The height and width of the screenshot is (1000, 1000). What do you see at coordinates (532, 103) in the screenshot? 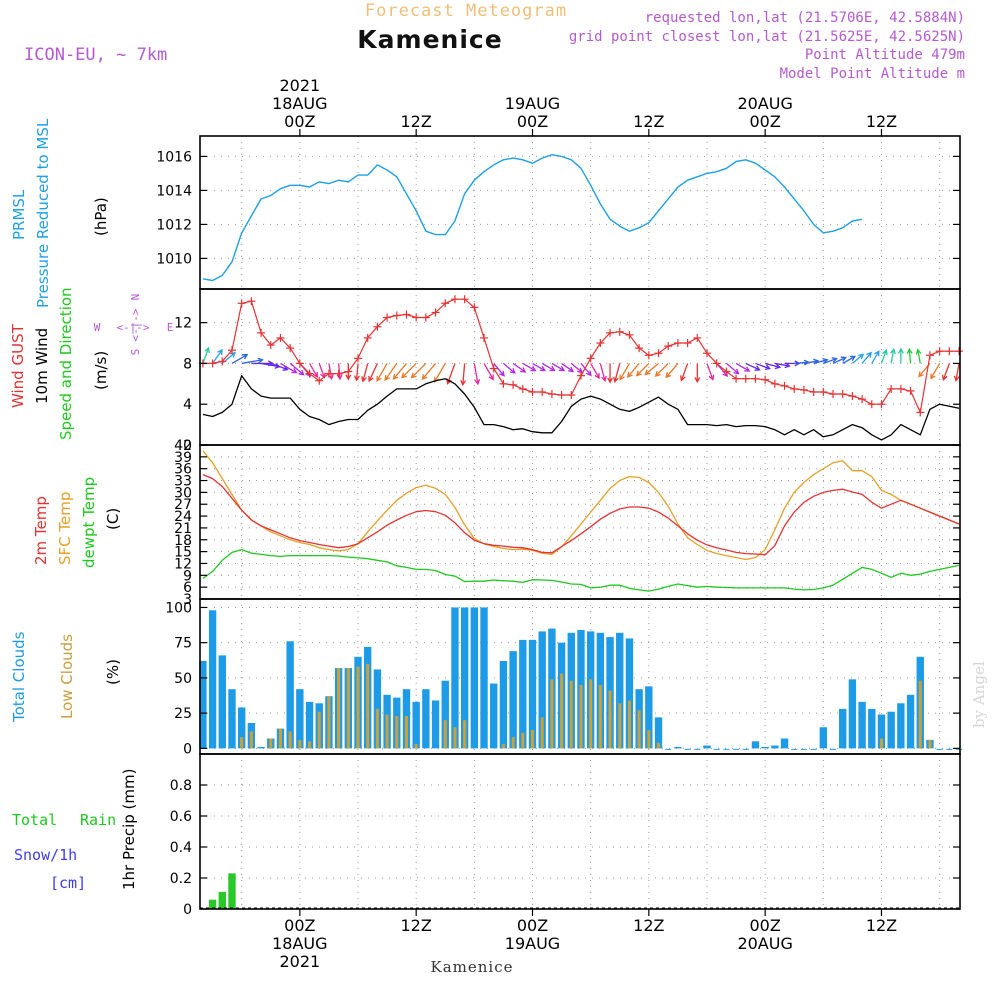
I see `x-date-label-top: 19AUG` at bounding box center [532, 103].